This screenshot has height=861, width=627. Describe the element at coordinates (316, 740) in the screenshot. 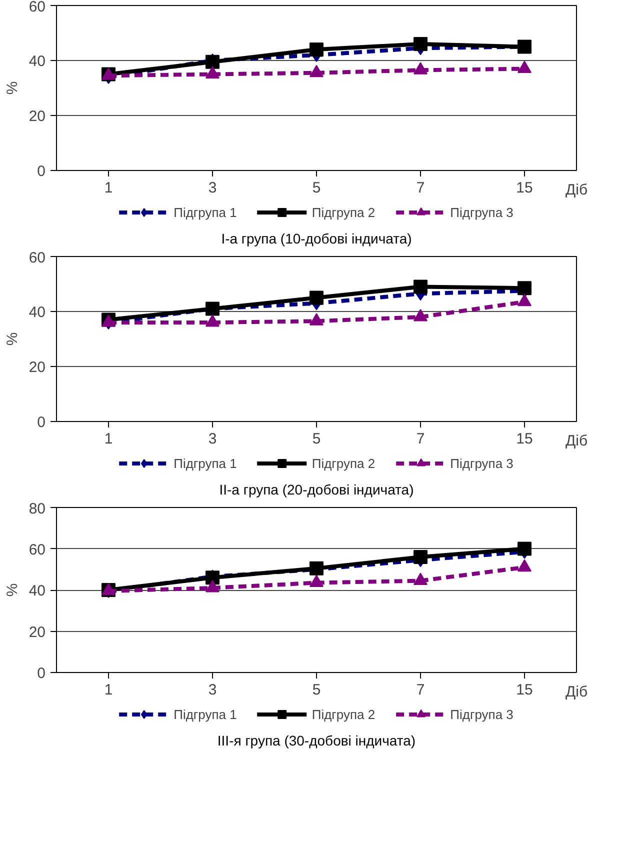

I see `text: ІІІ-я група (30-добові індичата)` at that location.